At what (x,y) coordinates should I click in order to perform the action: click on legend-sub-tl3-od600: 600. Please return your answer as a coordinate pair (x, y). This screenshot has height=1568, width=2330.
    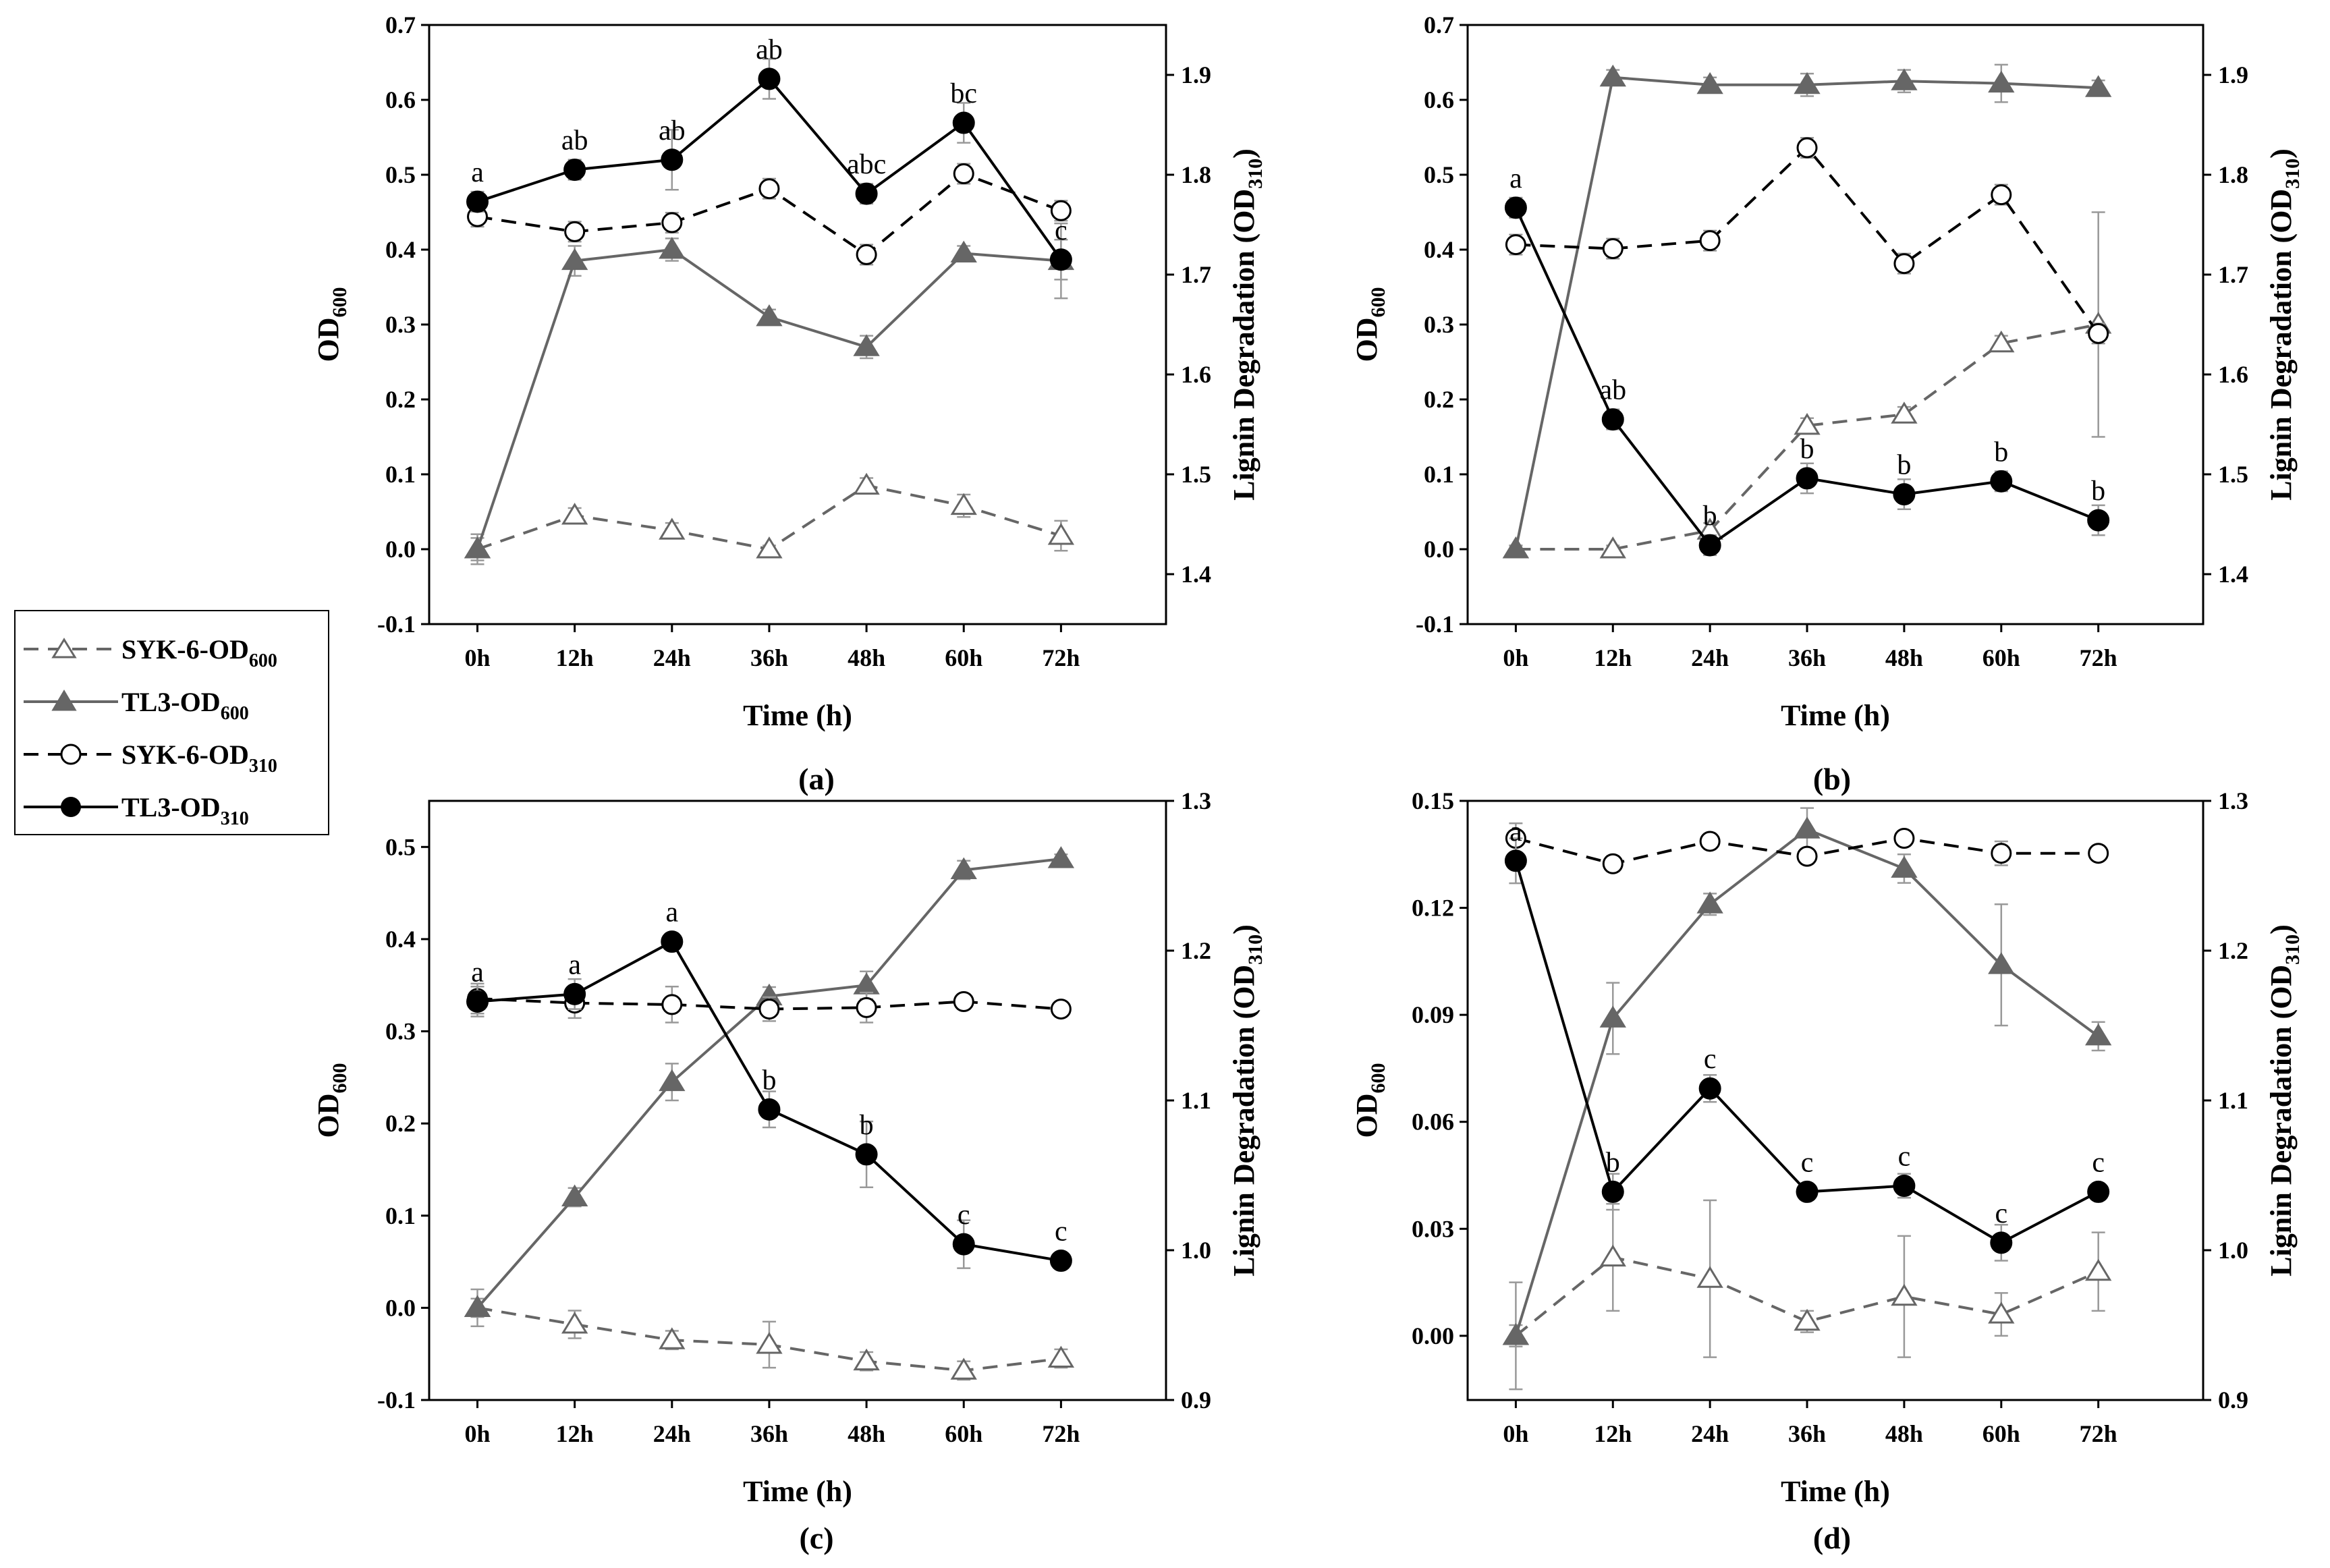
    Looking at the image, I should click on (235, 713).